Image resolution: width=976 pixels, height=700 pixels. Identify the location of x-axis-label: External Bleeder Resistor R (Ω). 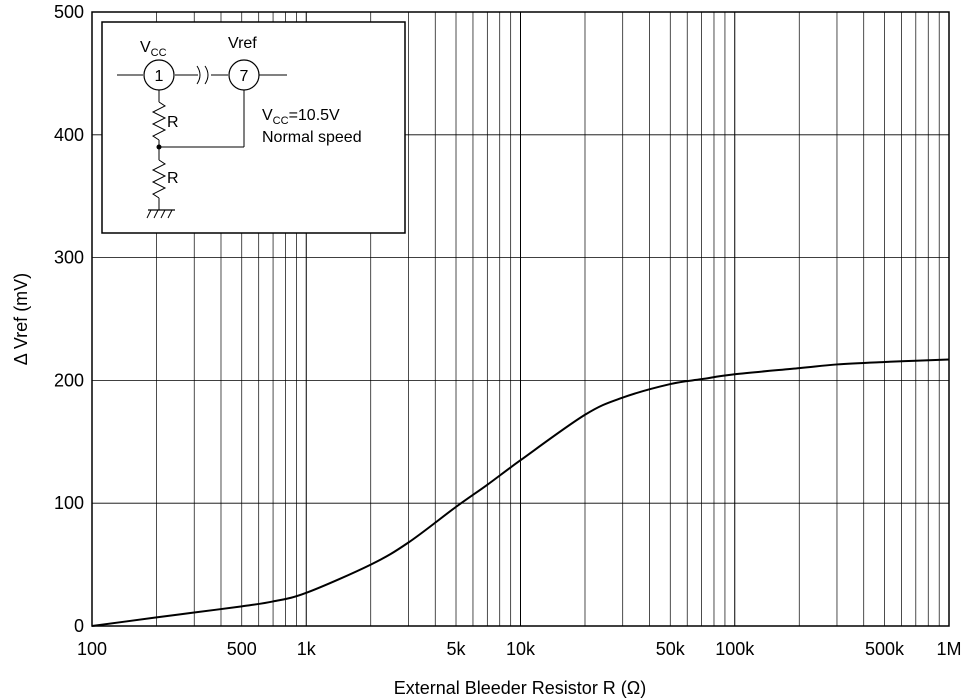
(520, 688).